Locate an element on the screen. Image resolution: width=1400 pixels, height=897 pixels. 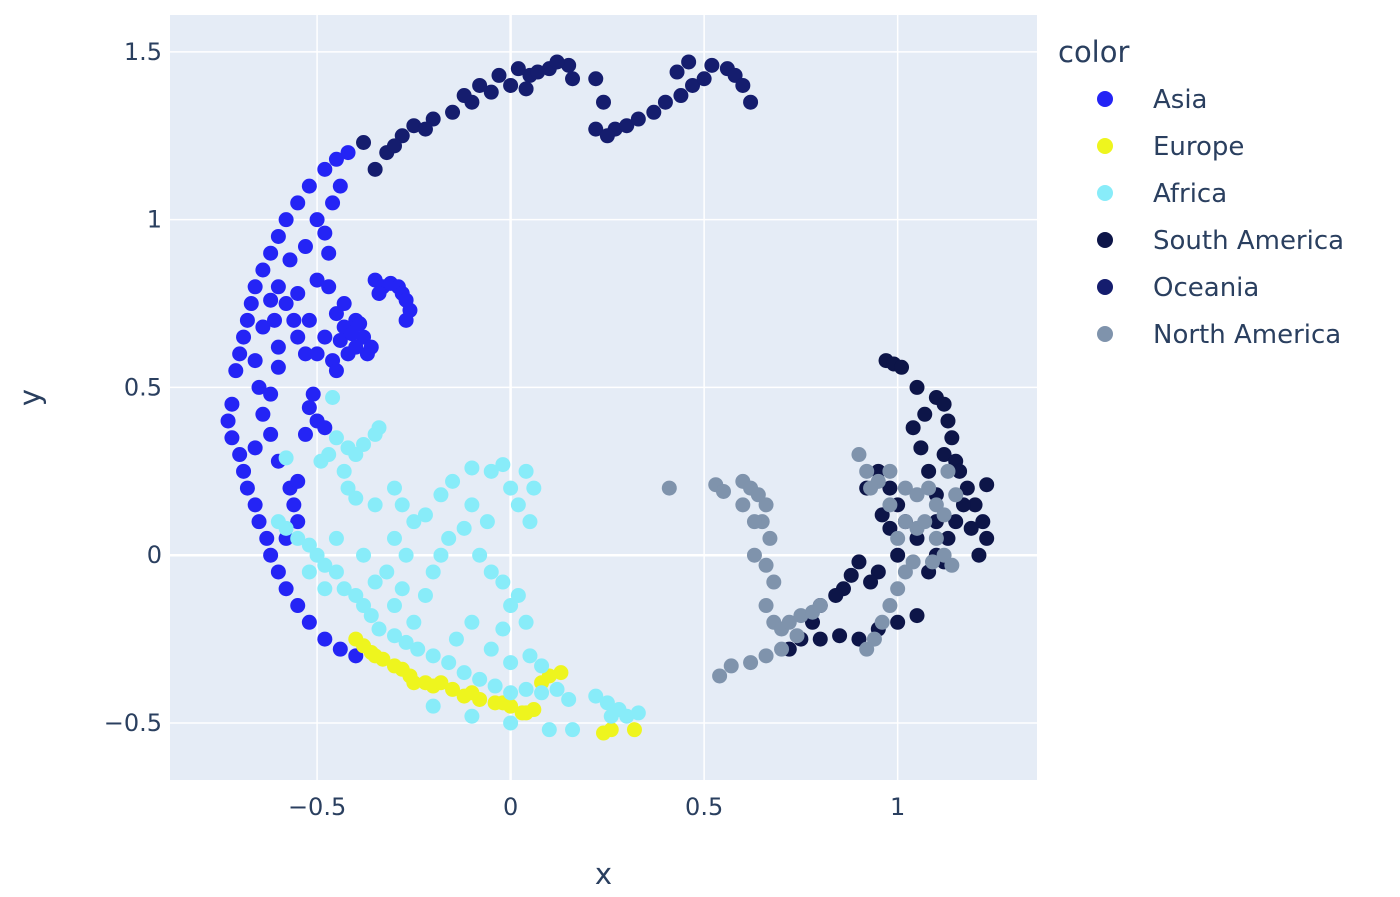
legend-marker is located at coordinates (1105, 193).